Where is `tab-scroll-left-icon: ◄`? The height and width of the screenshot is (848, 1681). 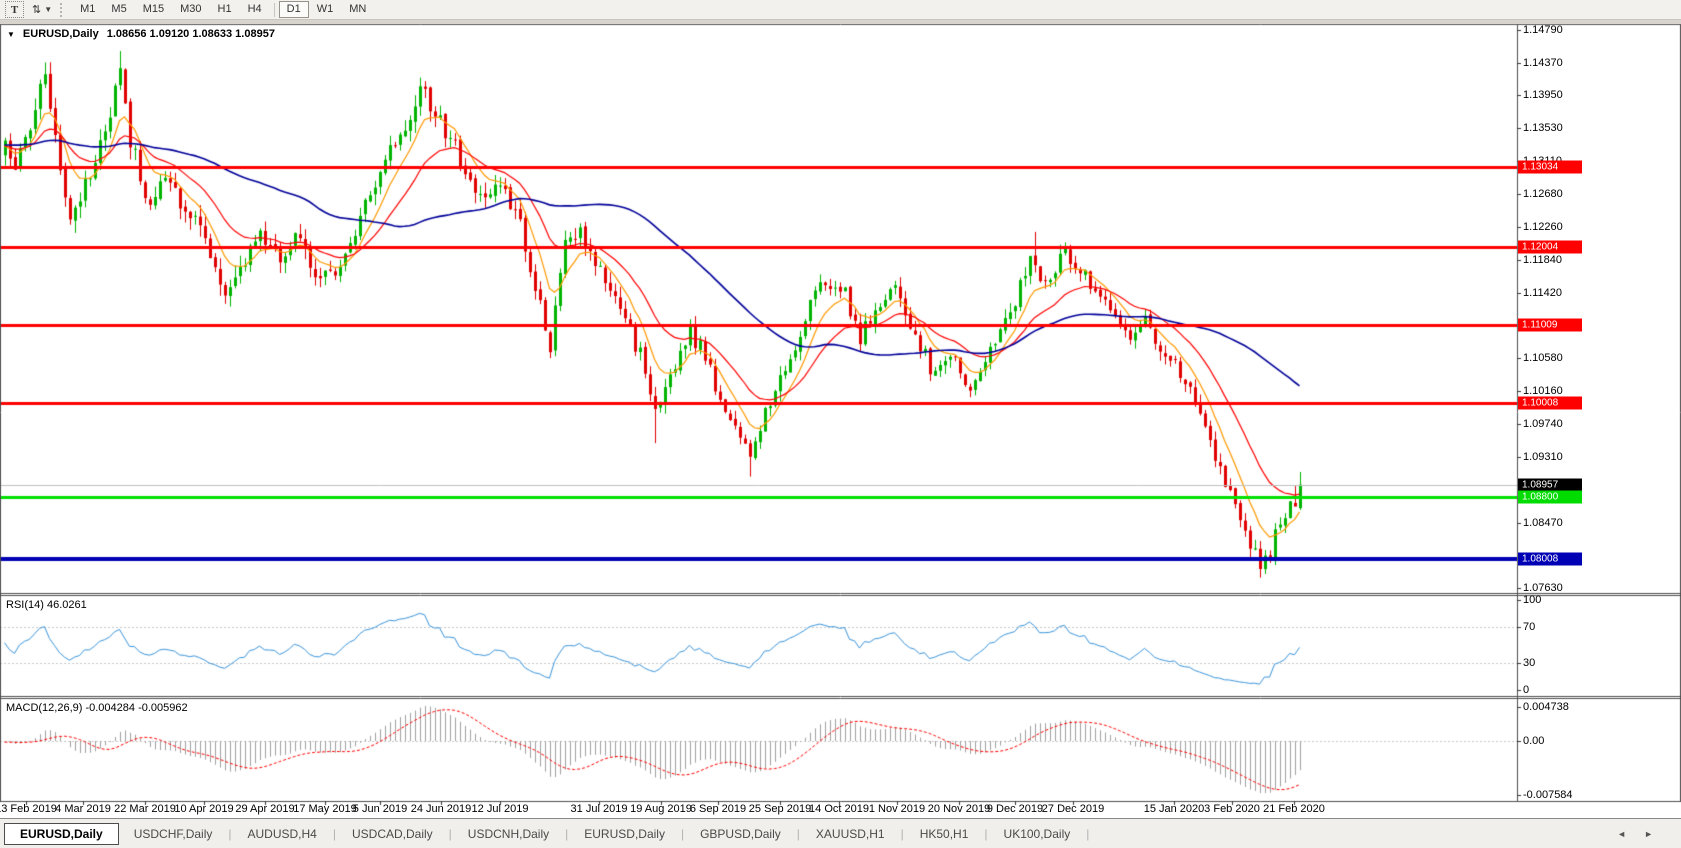
tab-scroll-left-icon: ◄ is located at coordinates (1622, 833).